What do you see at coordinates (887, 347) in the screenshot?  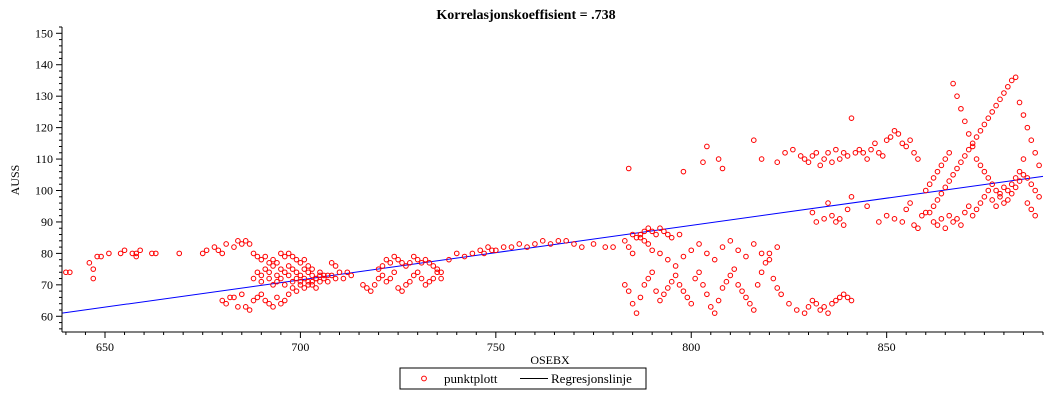 I see `x-tick-label: 850` at bounding box center [887, 347].